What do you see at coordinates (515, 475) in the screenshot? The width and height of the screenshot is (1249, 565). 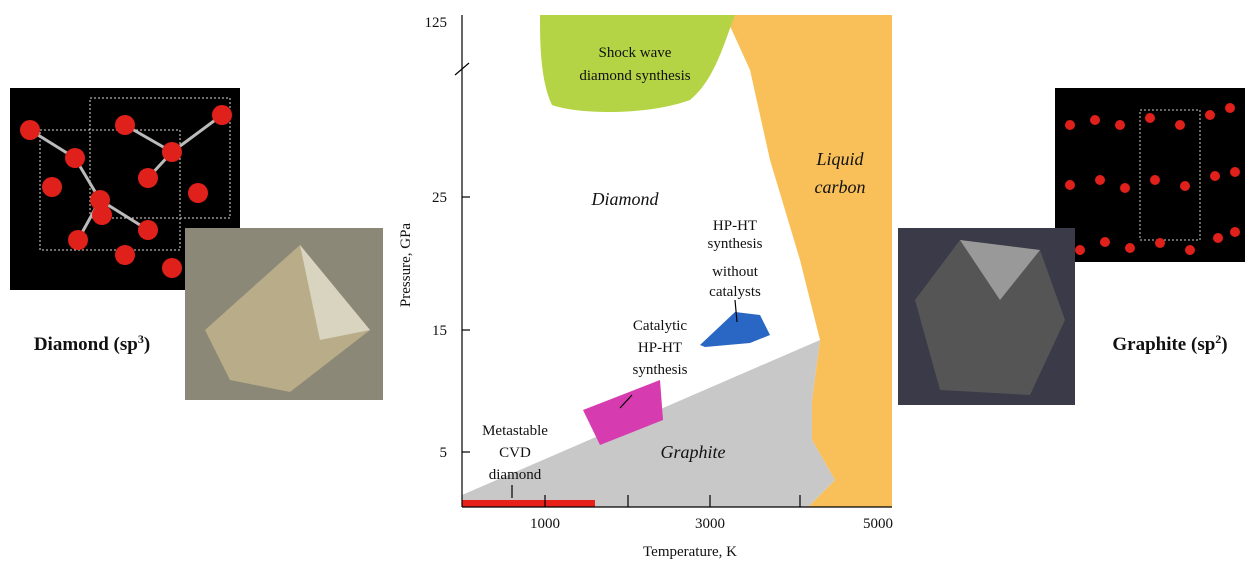 I see `region-label: diamond` at bounding box center [515, 475].